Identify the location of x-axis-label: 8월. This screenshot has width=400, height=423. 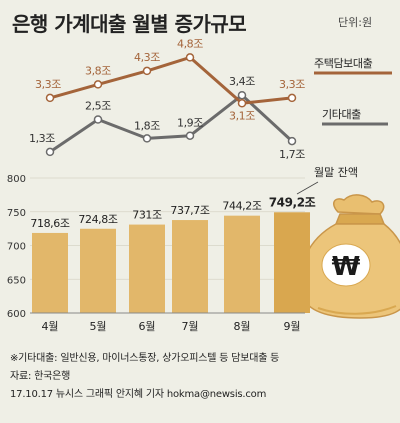
(241, 326).